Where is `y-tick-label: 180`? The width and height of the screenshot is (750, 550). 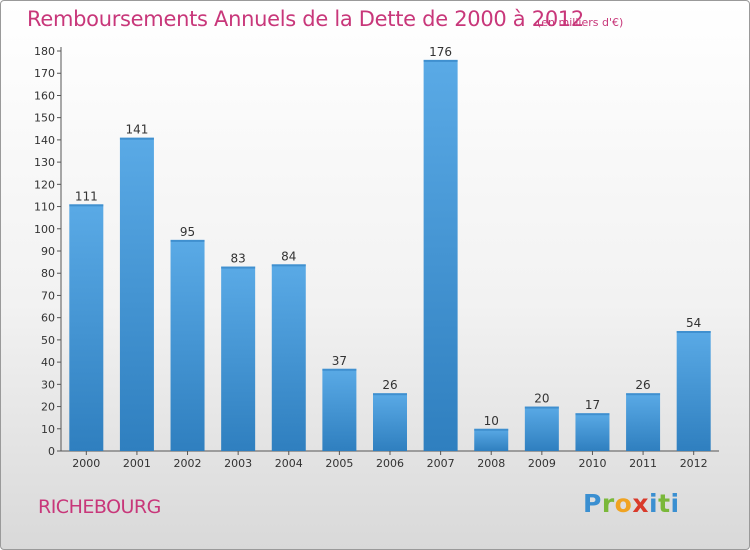
y-tick-label: 180 is located at coordinates (44, 51).